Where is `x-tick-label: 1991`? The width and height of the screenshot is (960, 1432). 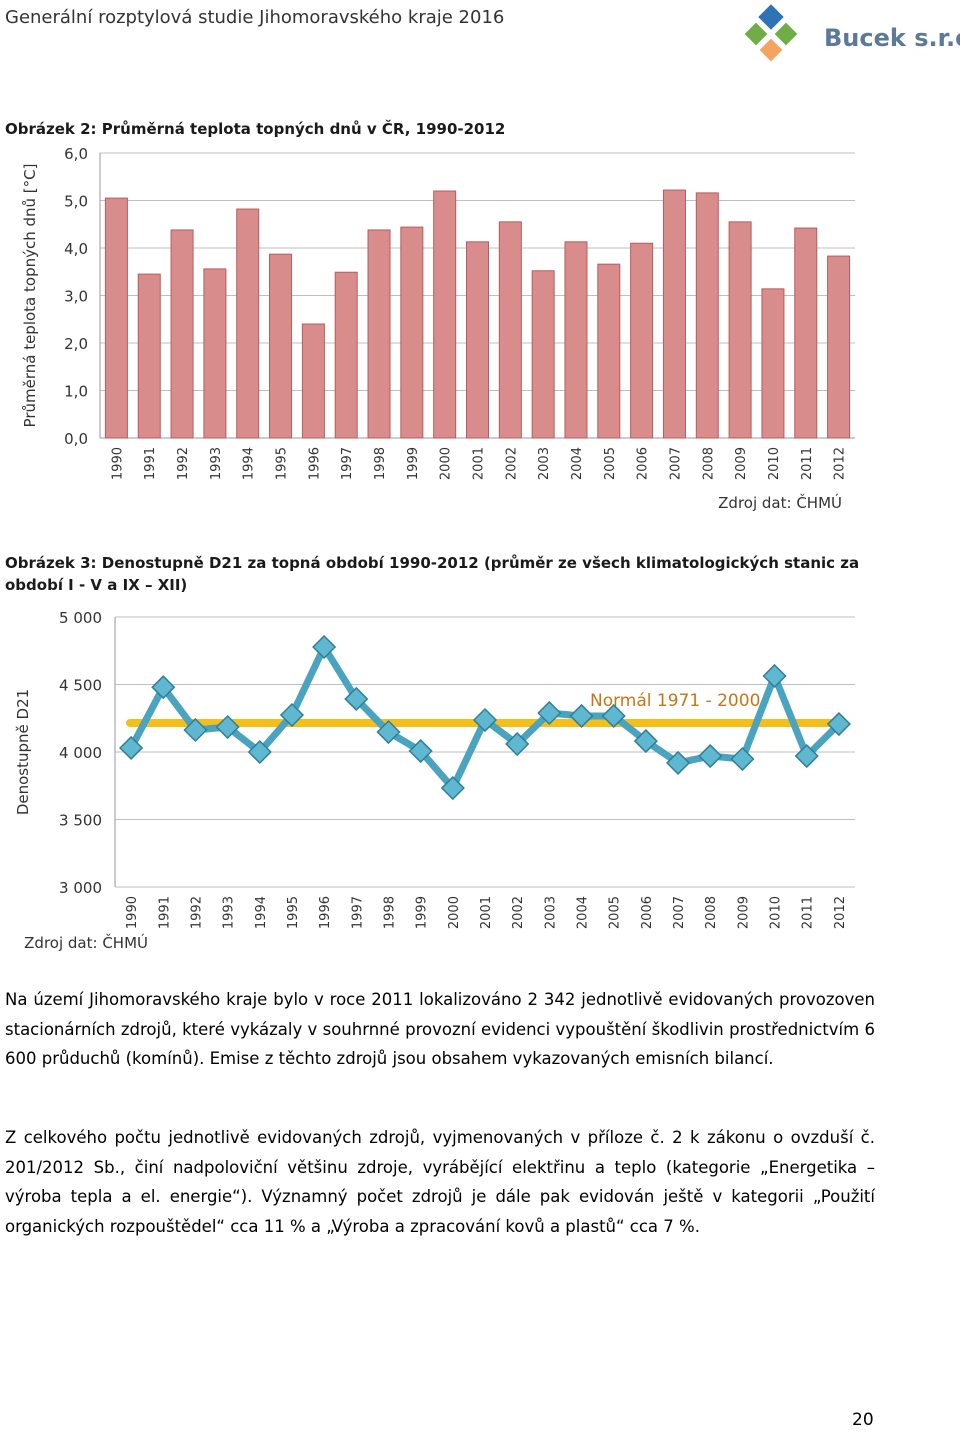
x-tick-label: 1991 is located at coordinates (164, 912).